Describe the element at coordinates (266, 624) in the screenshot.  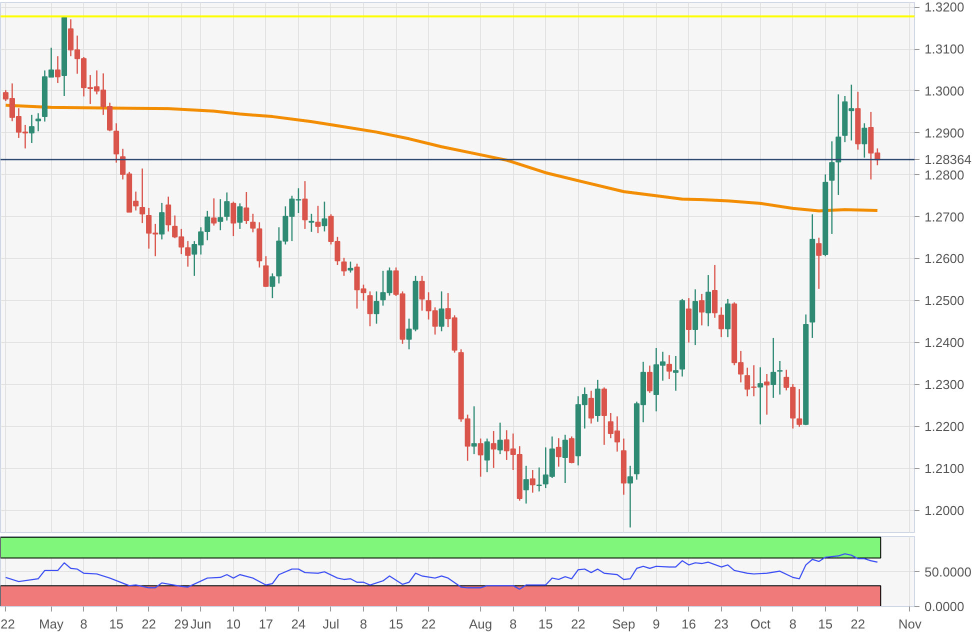
I see `category-label: 17` at that location.